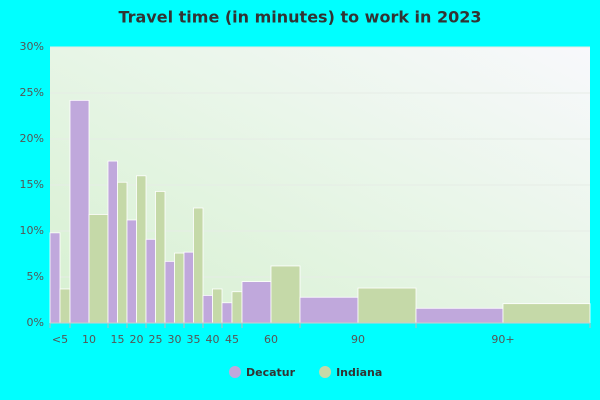  I want to click on x-tick-label: 35, so click(194, 339).